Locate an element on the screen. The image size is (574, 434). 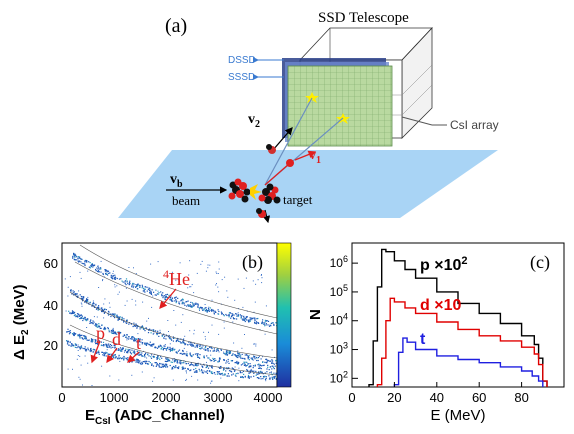
ytick-label: 60 is located at coordinates (51, 263).